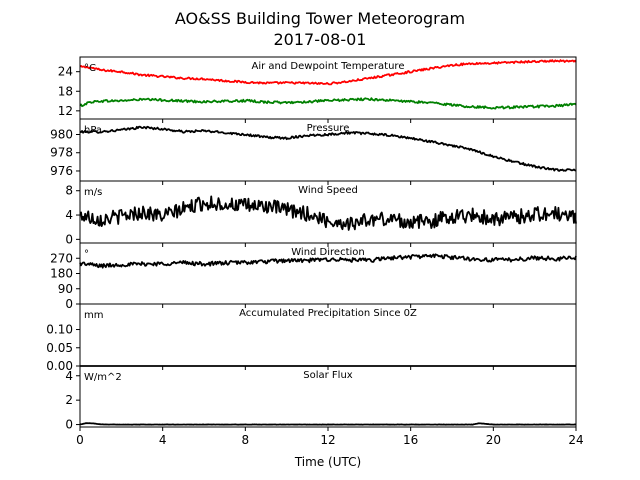 The width and height of the screenshot is (640, 480). What do you see at coordinates (59, 330) in the screenshot?
I see `y-tick-label: 0.10` at bounding box center [59, 330].